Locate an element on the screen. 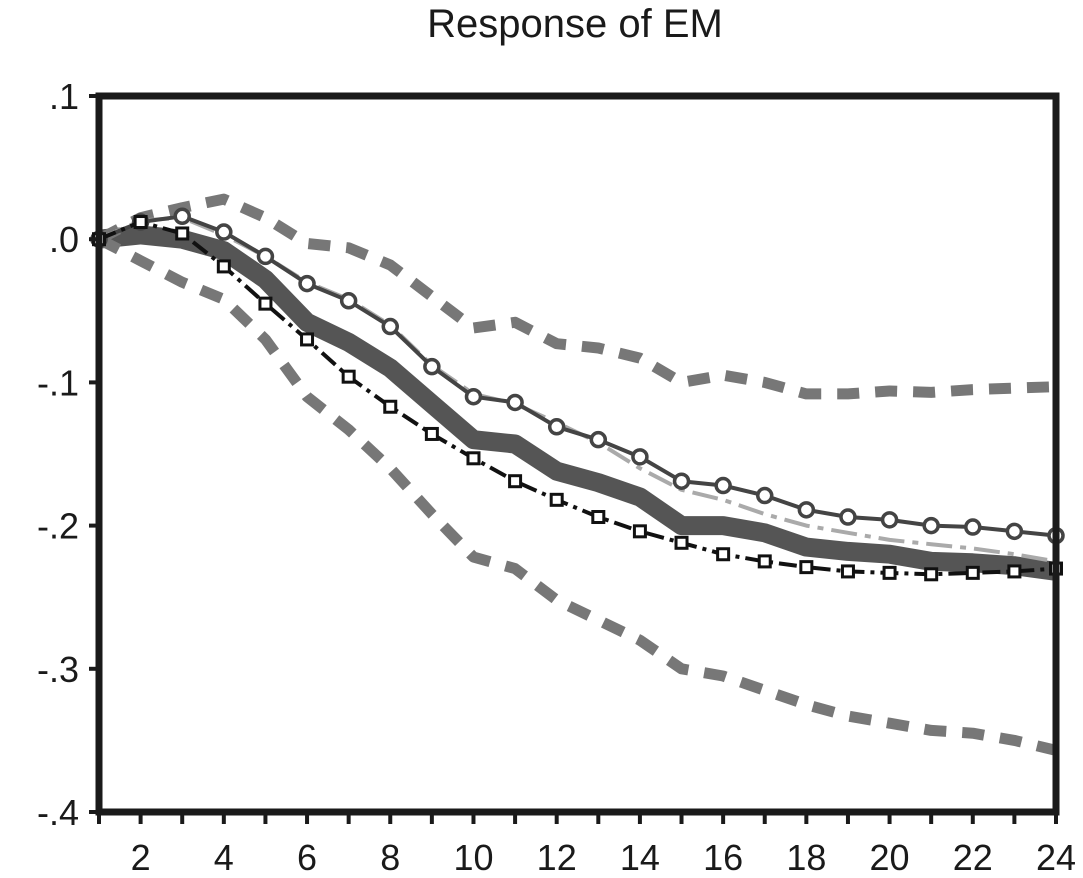 The height and width of the screenshot is (878, 1083). x-tick-label: 2 is located at coordinates (141, 857).